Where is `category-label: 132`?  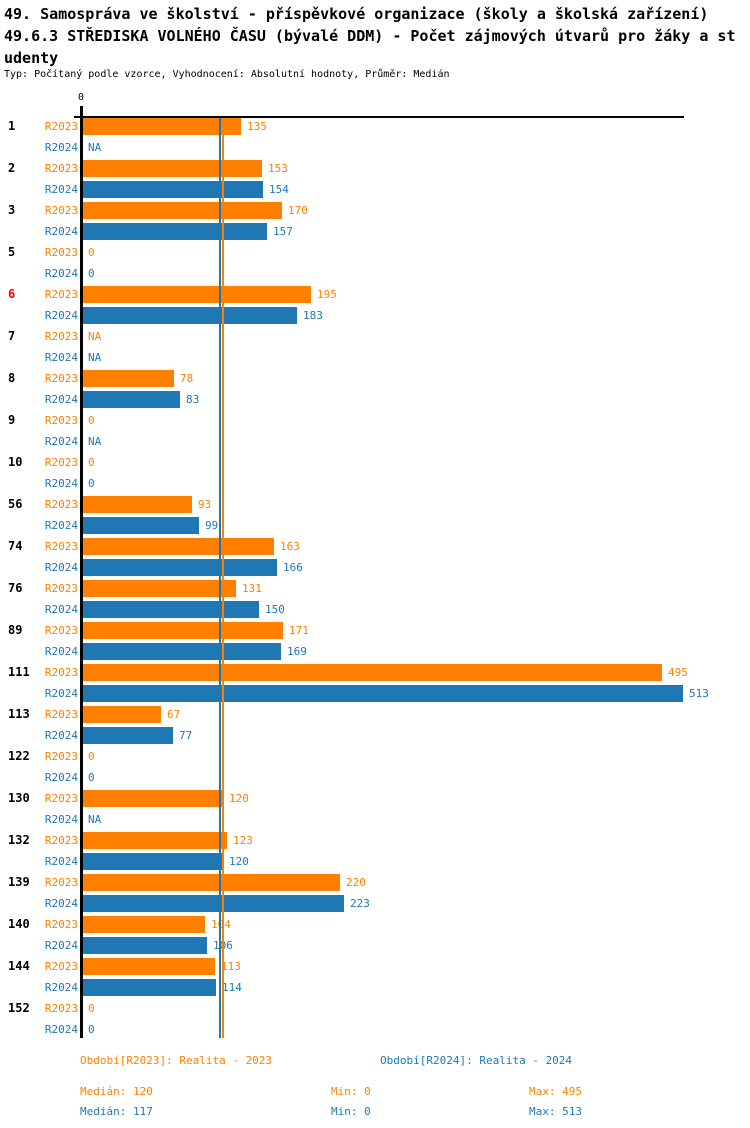
category-label: 132 is located at coordinates (19, 840).